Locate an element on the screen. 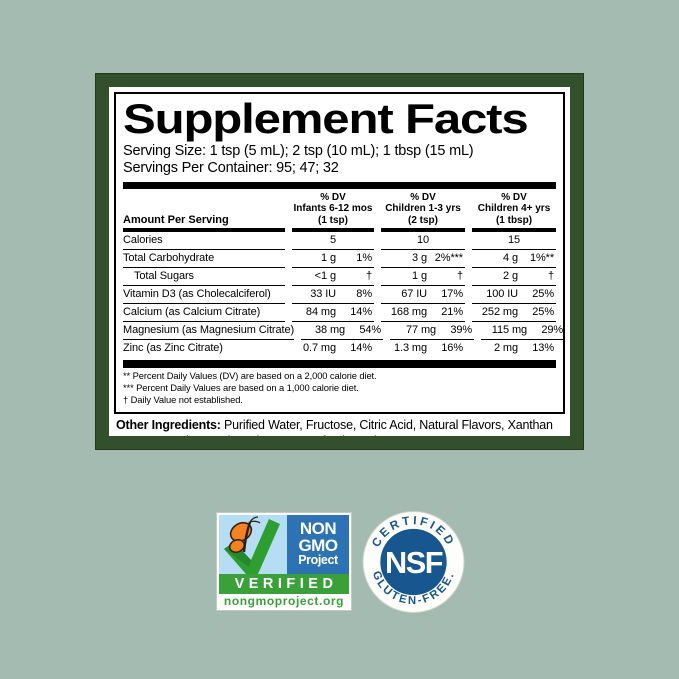  dv-value: 1%** is located at coordinates (541, 257).